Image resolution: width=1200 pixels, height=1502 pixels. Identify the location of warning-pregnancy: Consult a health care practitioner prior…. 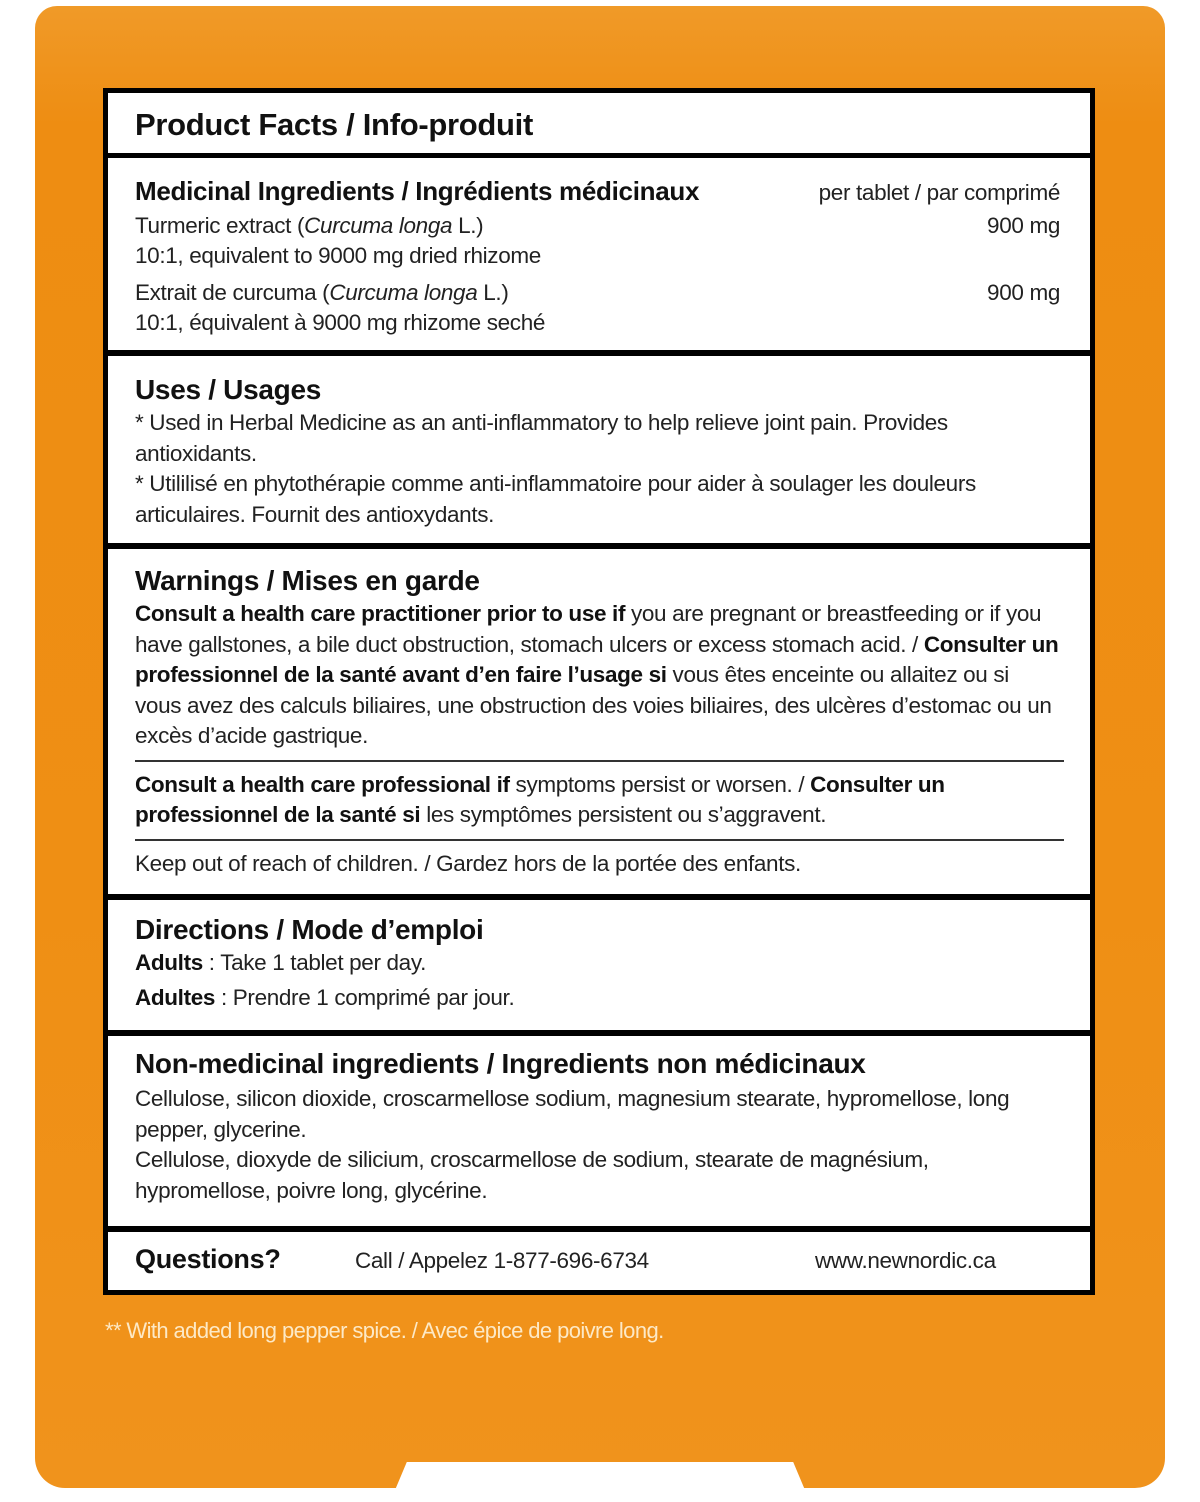
(597, 674).